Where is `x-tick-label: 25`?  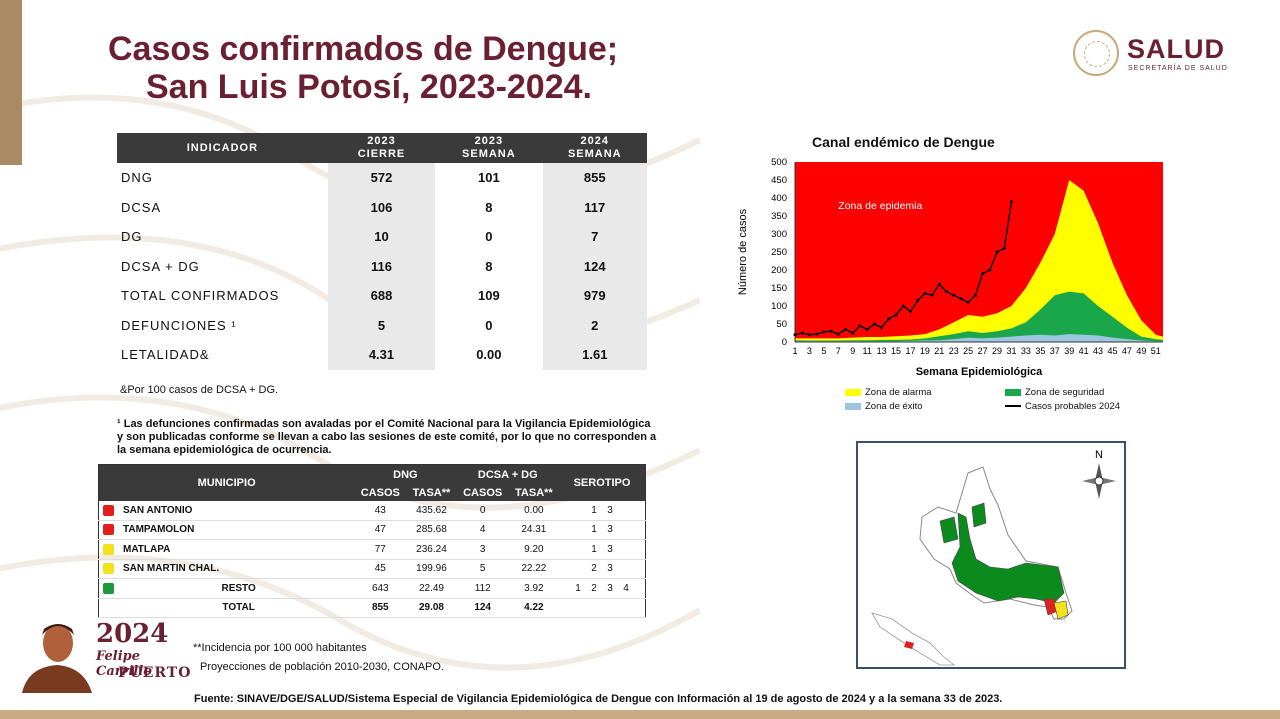
x-tick-label: 25 is located at coordinates (968, 351).